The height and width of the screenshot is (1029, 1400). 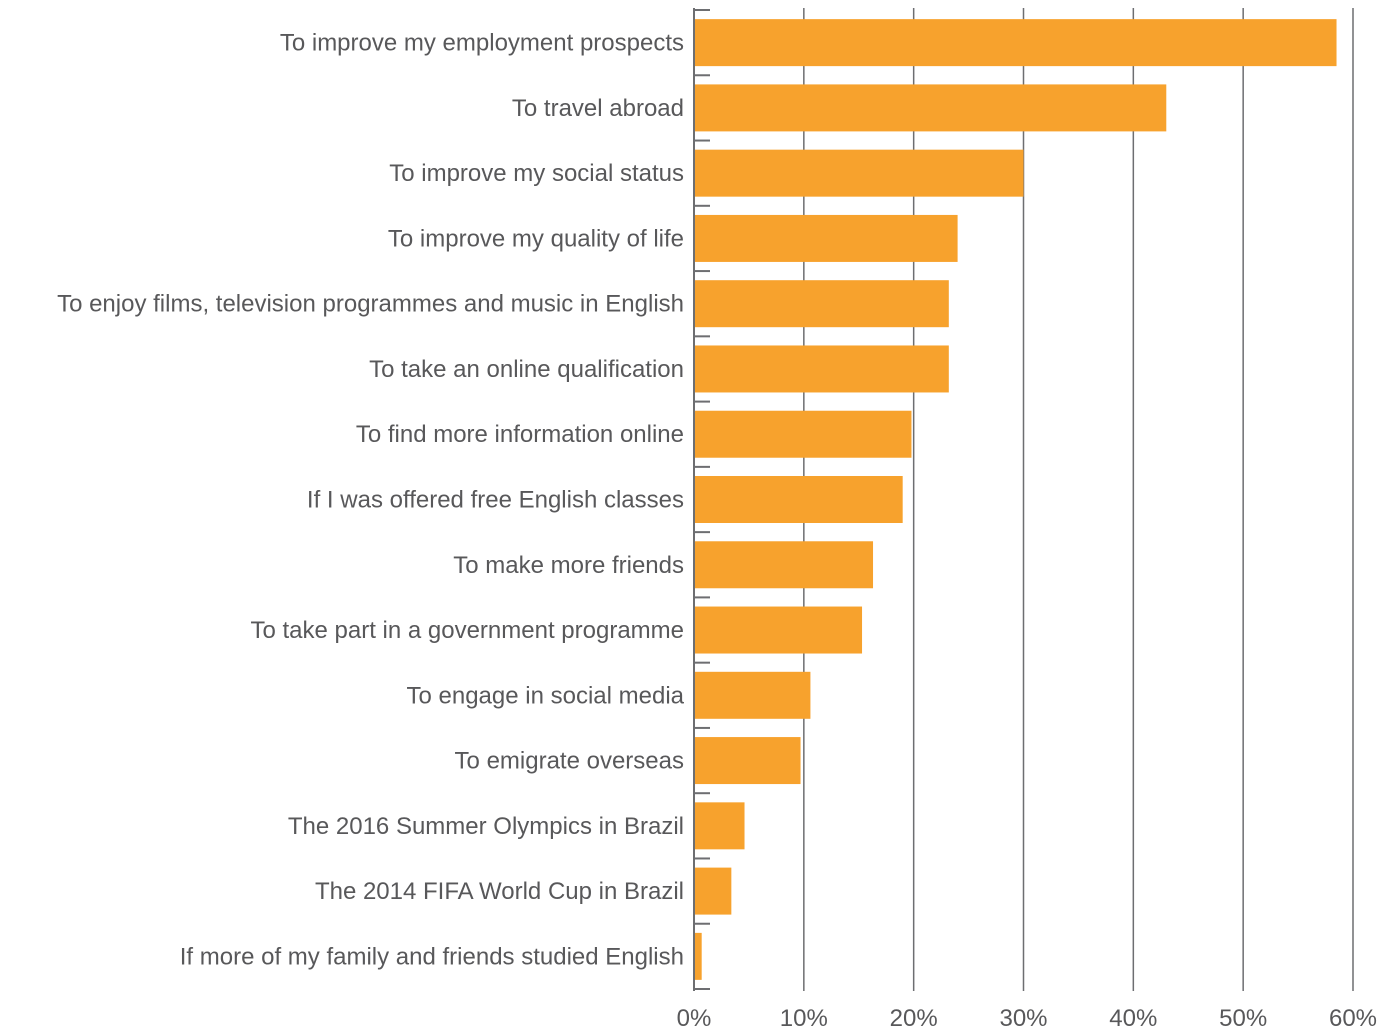 What do you see at coordinates (486, 826) in the screenshot?
I see `category-label: The 2016 Summer Olympics in Brazil` at bounding box center [486, 826].